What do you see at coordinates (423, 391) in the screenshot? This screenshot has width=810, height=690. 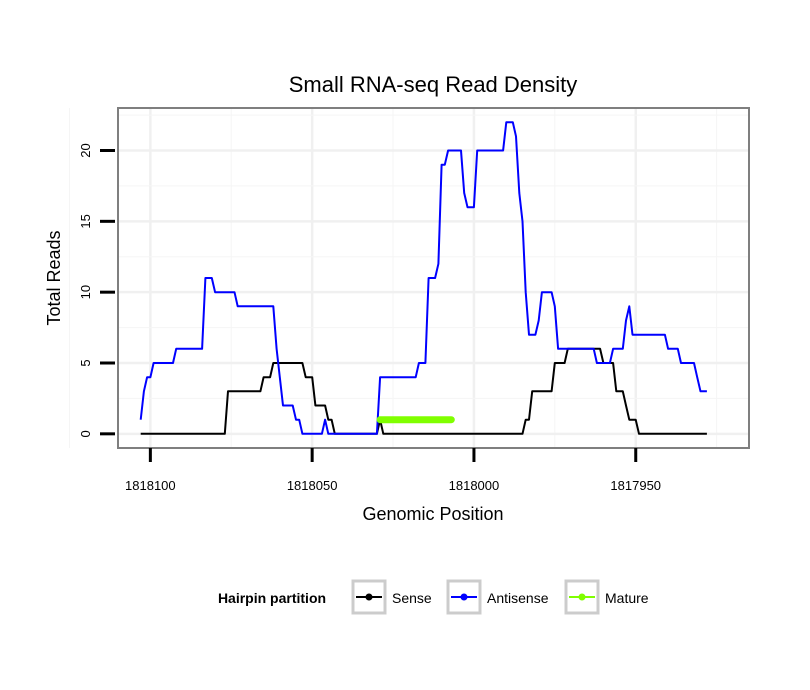 I see `series-line-sense` at bounding box center [423, 391].